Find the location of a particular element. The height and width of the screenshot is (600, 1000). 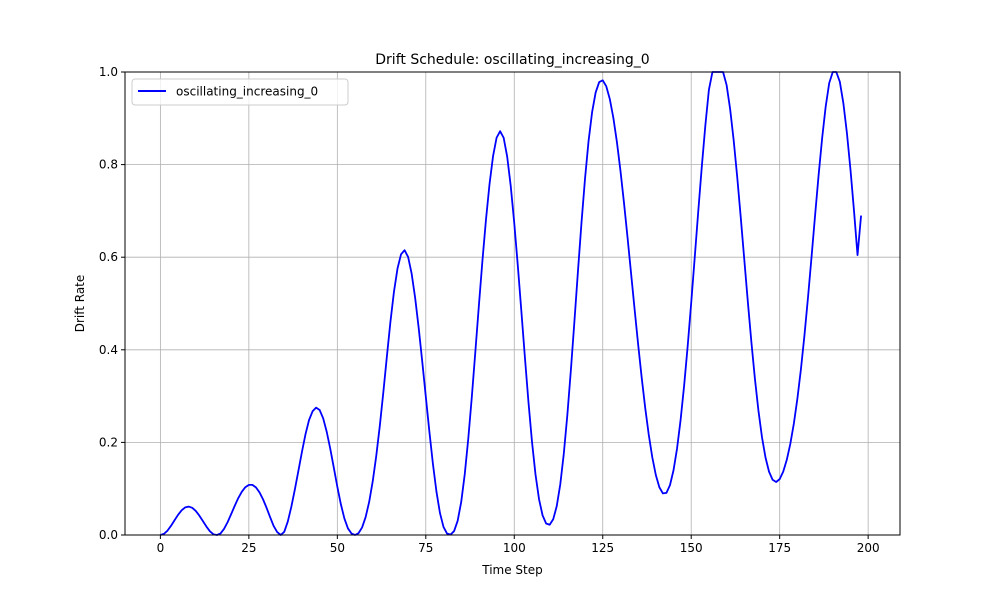

x-tick-label: 125 is located at coordinates (602, 548).